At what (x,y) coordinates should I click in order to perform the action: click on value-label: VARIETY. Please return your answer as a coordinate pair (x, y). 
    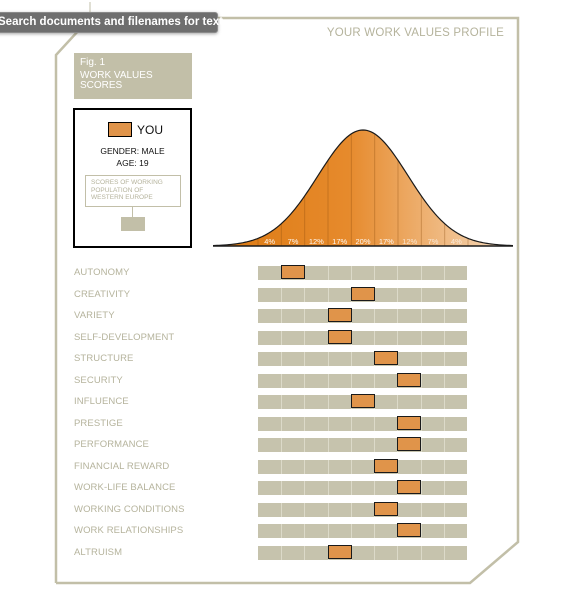
    Looking at the image, I should click on (94, 315).